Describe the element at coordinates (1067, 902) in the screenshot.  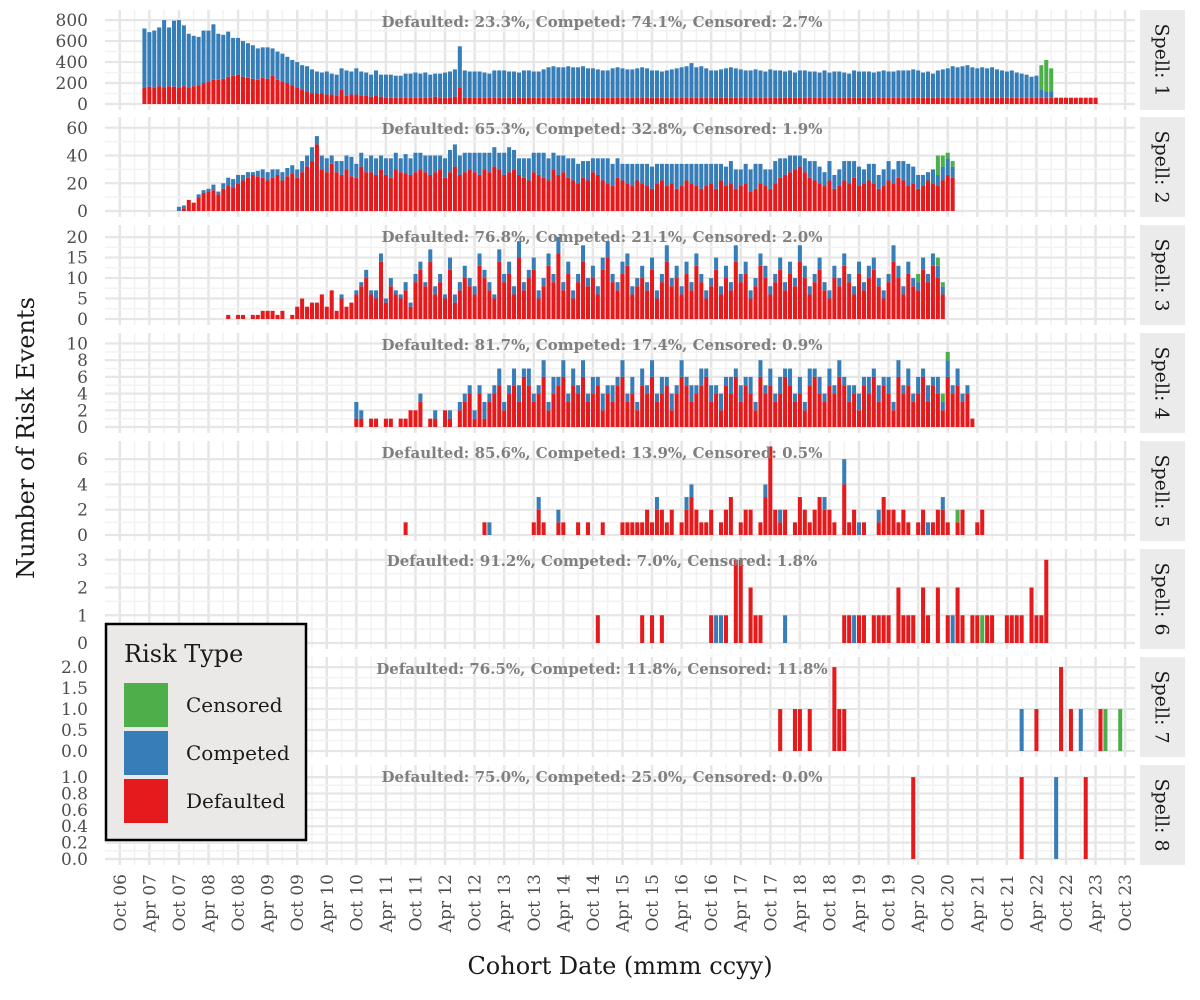
I see `x-tick-label: Oct 22` at that location.